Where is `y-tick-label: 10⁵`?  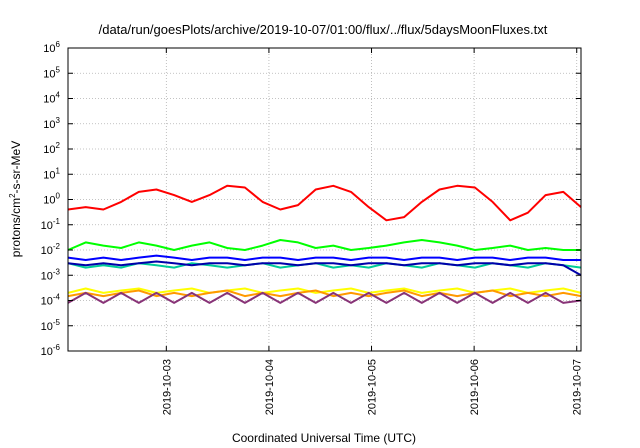 y-tick-label: 10⁵ is located at coordinates (51, 72).